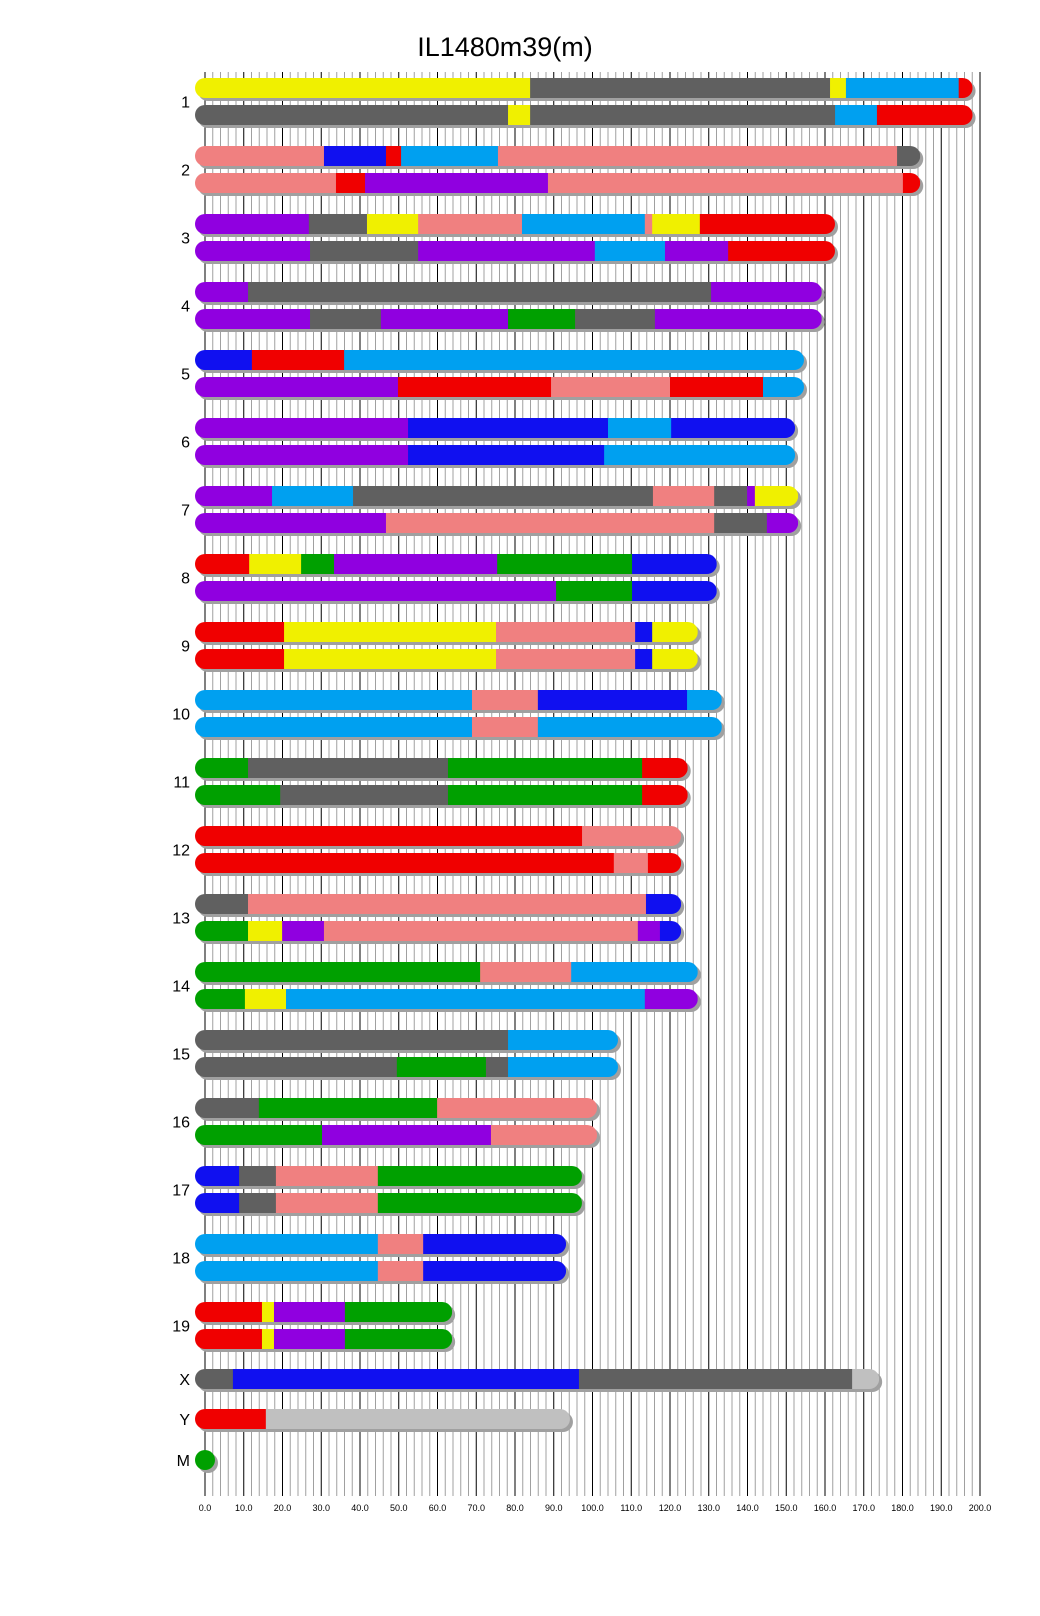 The width and height of the screenshot is (1040, 1616). What do you see at coordinates (185, 443) in the screenshot?
I see `chromosome-label: 6` at bounding box center [185, 443].